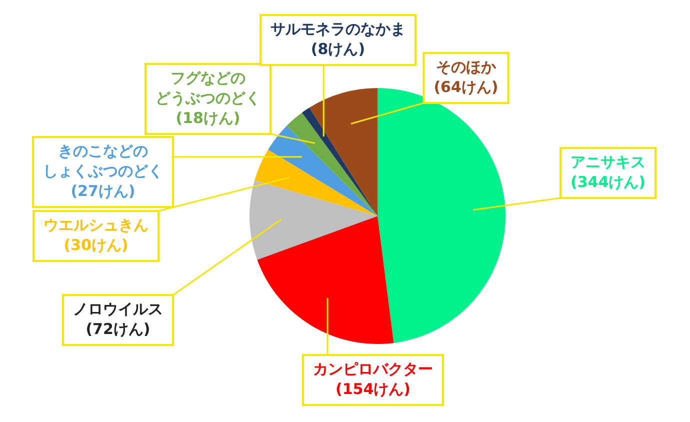 The height and width of the screenshot is (422, 690). I want to click on slice-label: サルモネラのなかま, so click(338, 29).